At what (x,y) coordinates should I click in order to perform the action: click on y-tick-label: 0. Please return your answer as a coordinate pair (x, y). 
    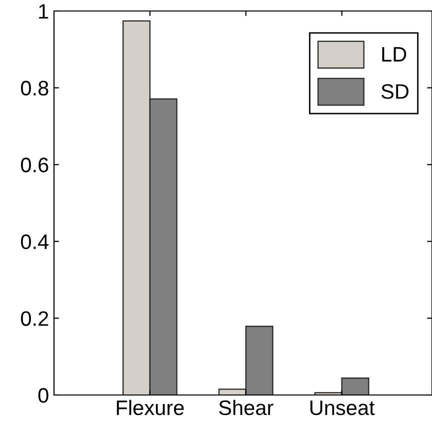
    Looking at the image, I should click on (43, 395).